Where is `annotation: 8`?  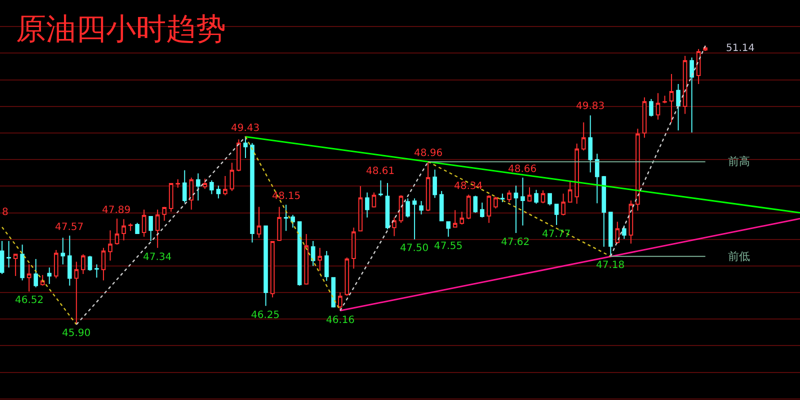 annotation: 8 is located at coordinates (5, 212).